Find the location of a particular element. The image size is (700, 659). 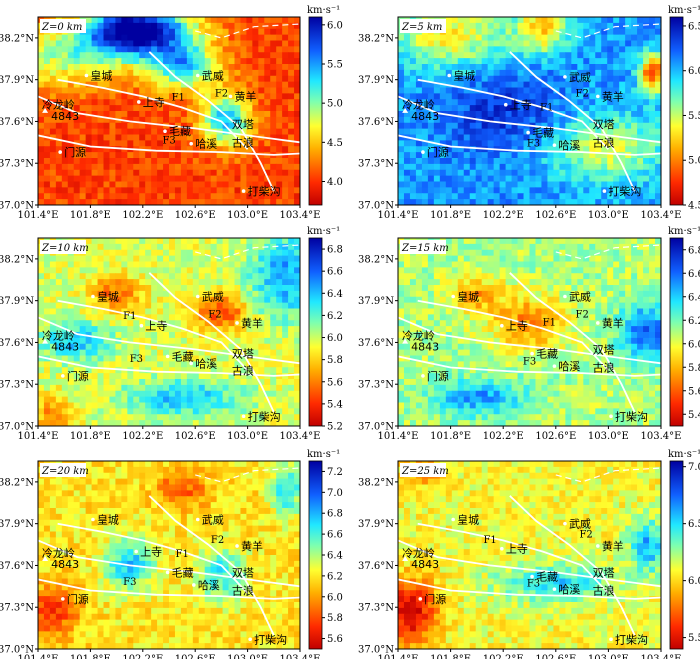

x-tick-label: 101.8°E is located at coordinates (90, 436).